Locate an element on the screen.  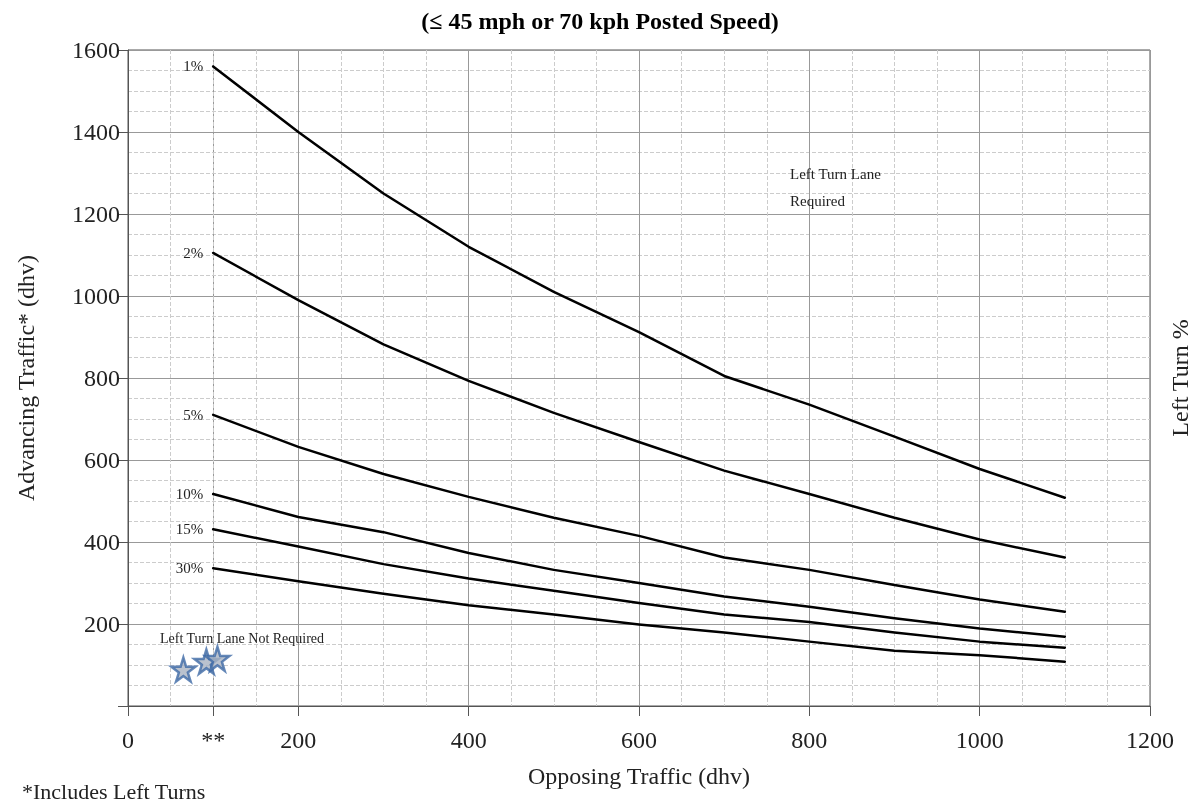
x-tick-label: 1000 is located at coordinates (979, 740).